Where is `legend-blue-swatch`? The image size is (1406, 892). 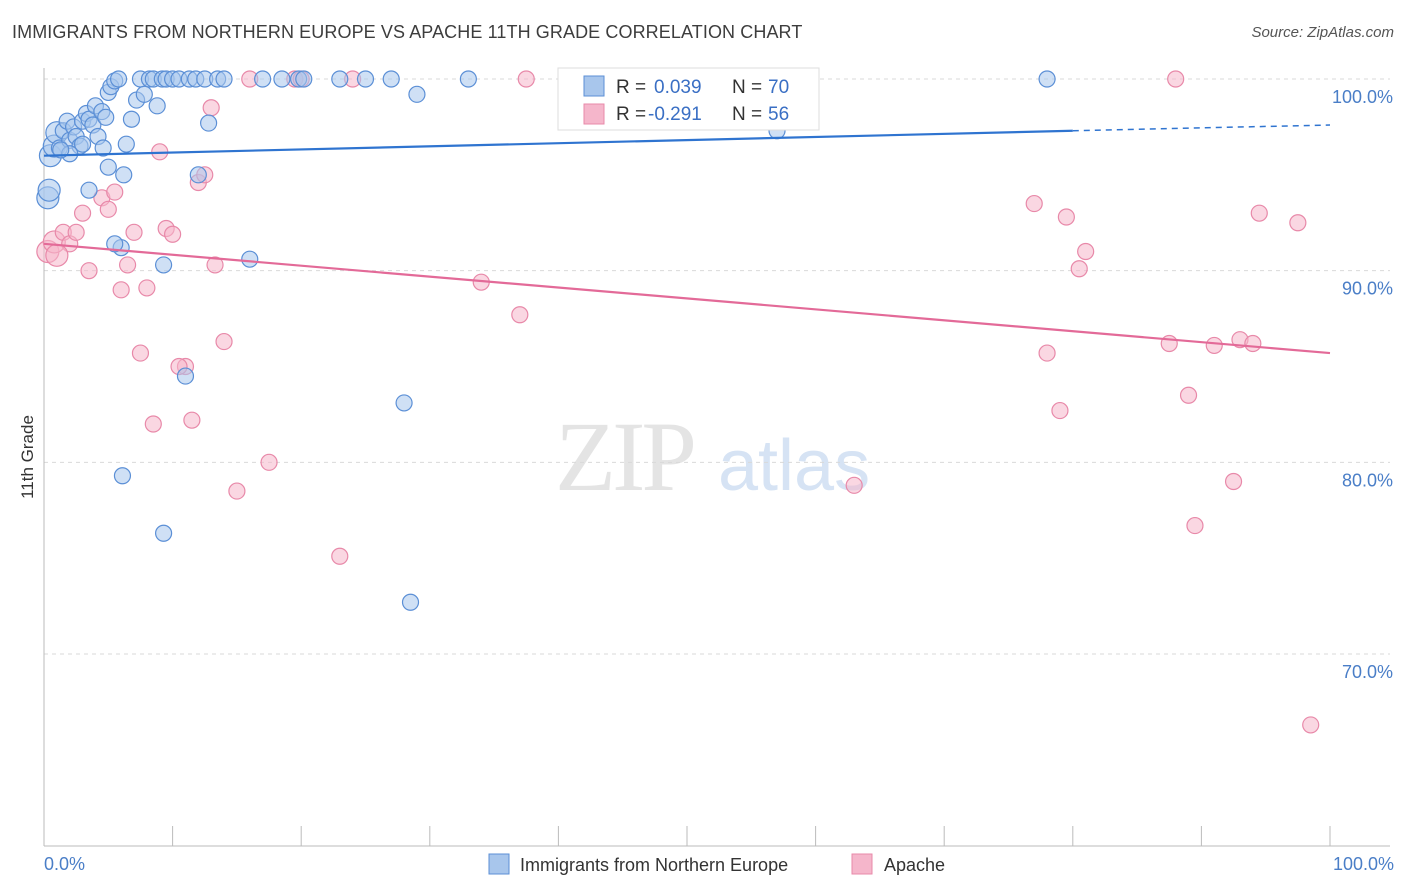 legend-blue-swatch is located at coordinates (594, 86).